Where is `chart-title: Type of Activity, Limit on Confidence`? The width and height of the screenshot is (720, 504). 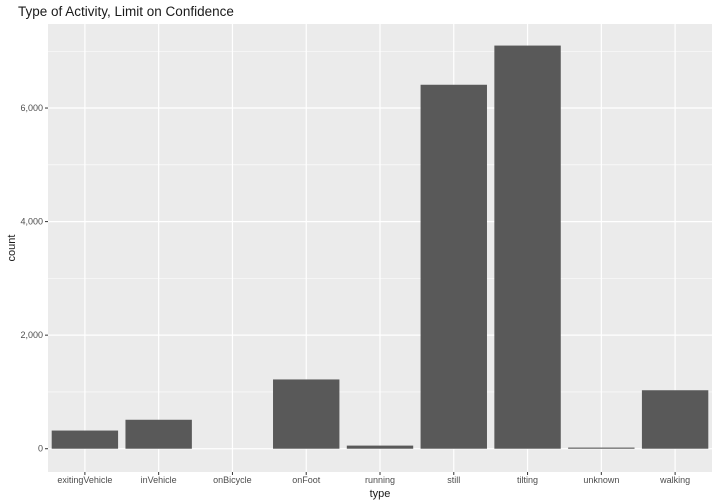
chart-title: Type of Activity, Limit on Confidence is located at coordinates (126, 11).